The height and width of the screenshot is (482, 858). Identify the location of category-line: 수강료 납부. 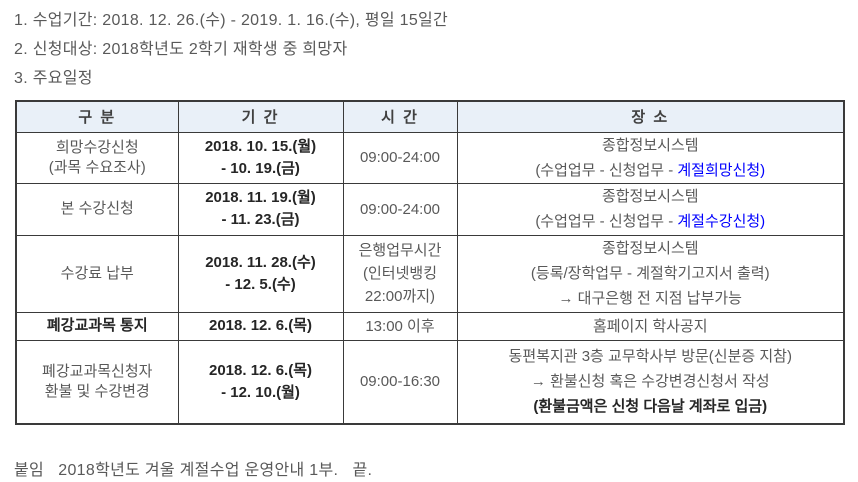
(97, 273).